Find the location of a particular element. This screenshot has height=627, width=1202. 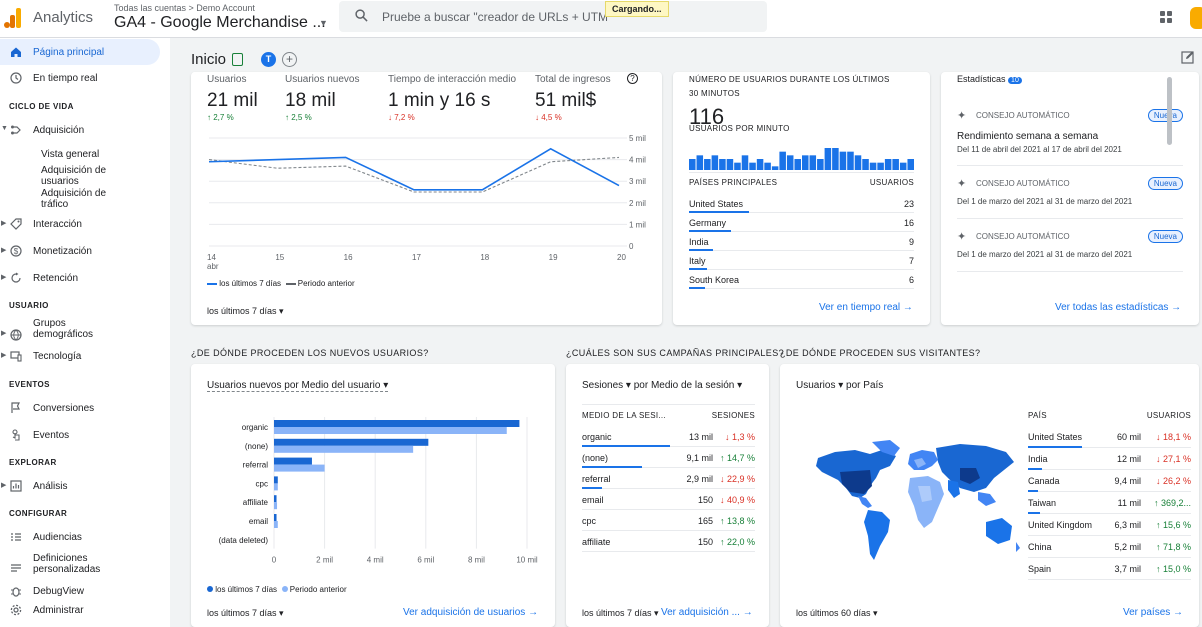

sidebar-item-conversions: Conversiones is located at coordinates (80, 408).